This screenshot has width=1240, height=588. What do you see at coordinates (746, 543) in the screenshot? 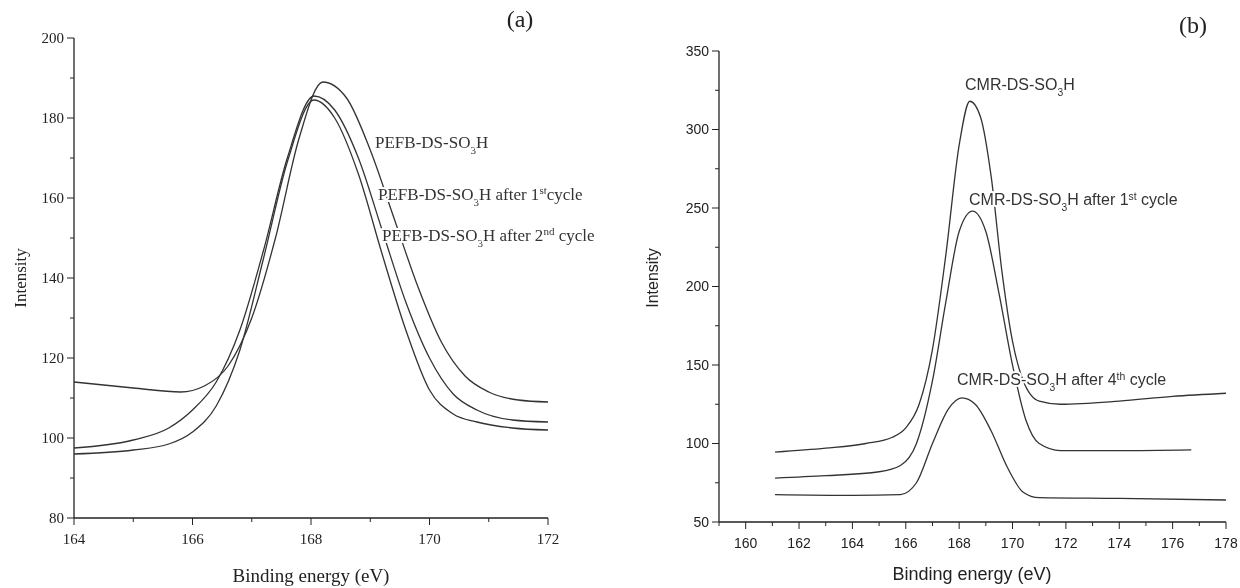
I see `x-tick-label: 160` at bounding box center [746, 543].